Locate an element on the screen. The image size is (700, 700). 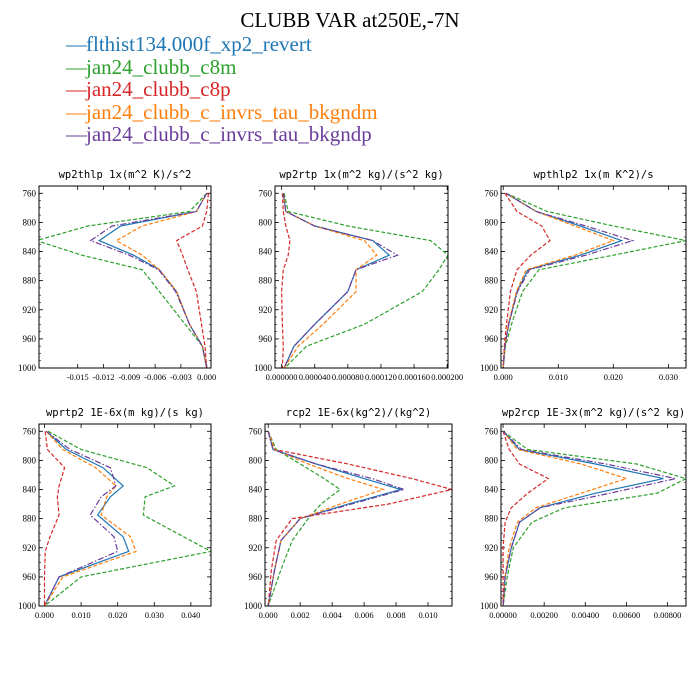
legend-label: jan24_clubb_c8p is located at coordinates (158, 89).